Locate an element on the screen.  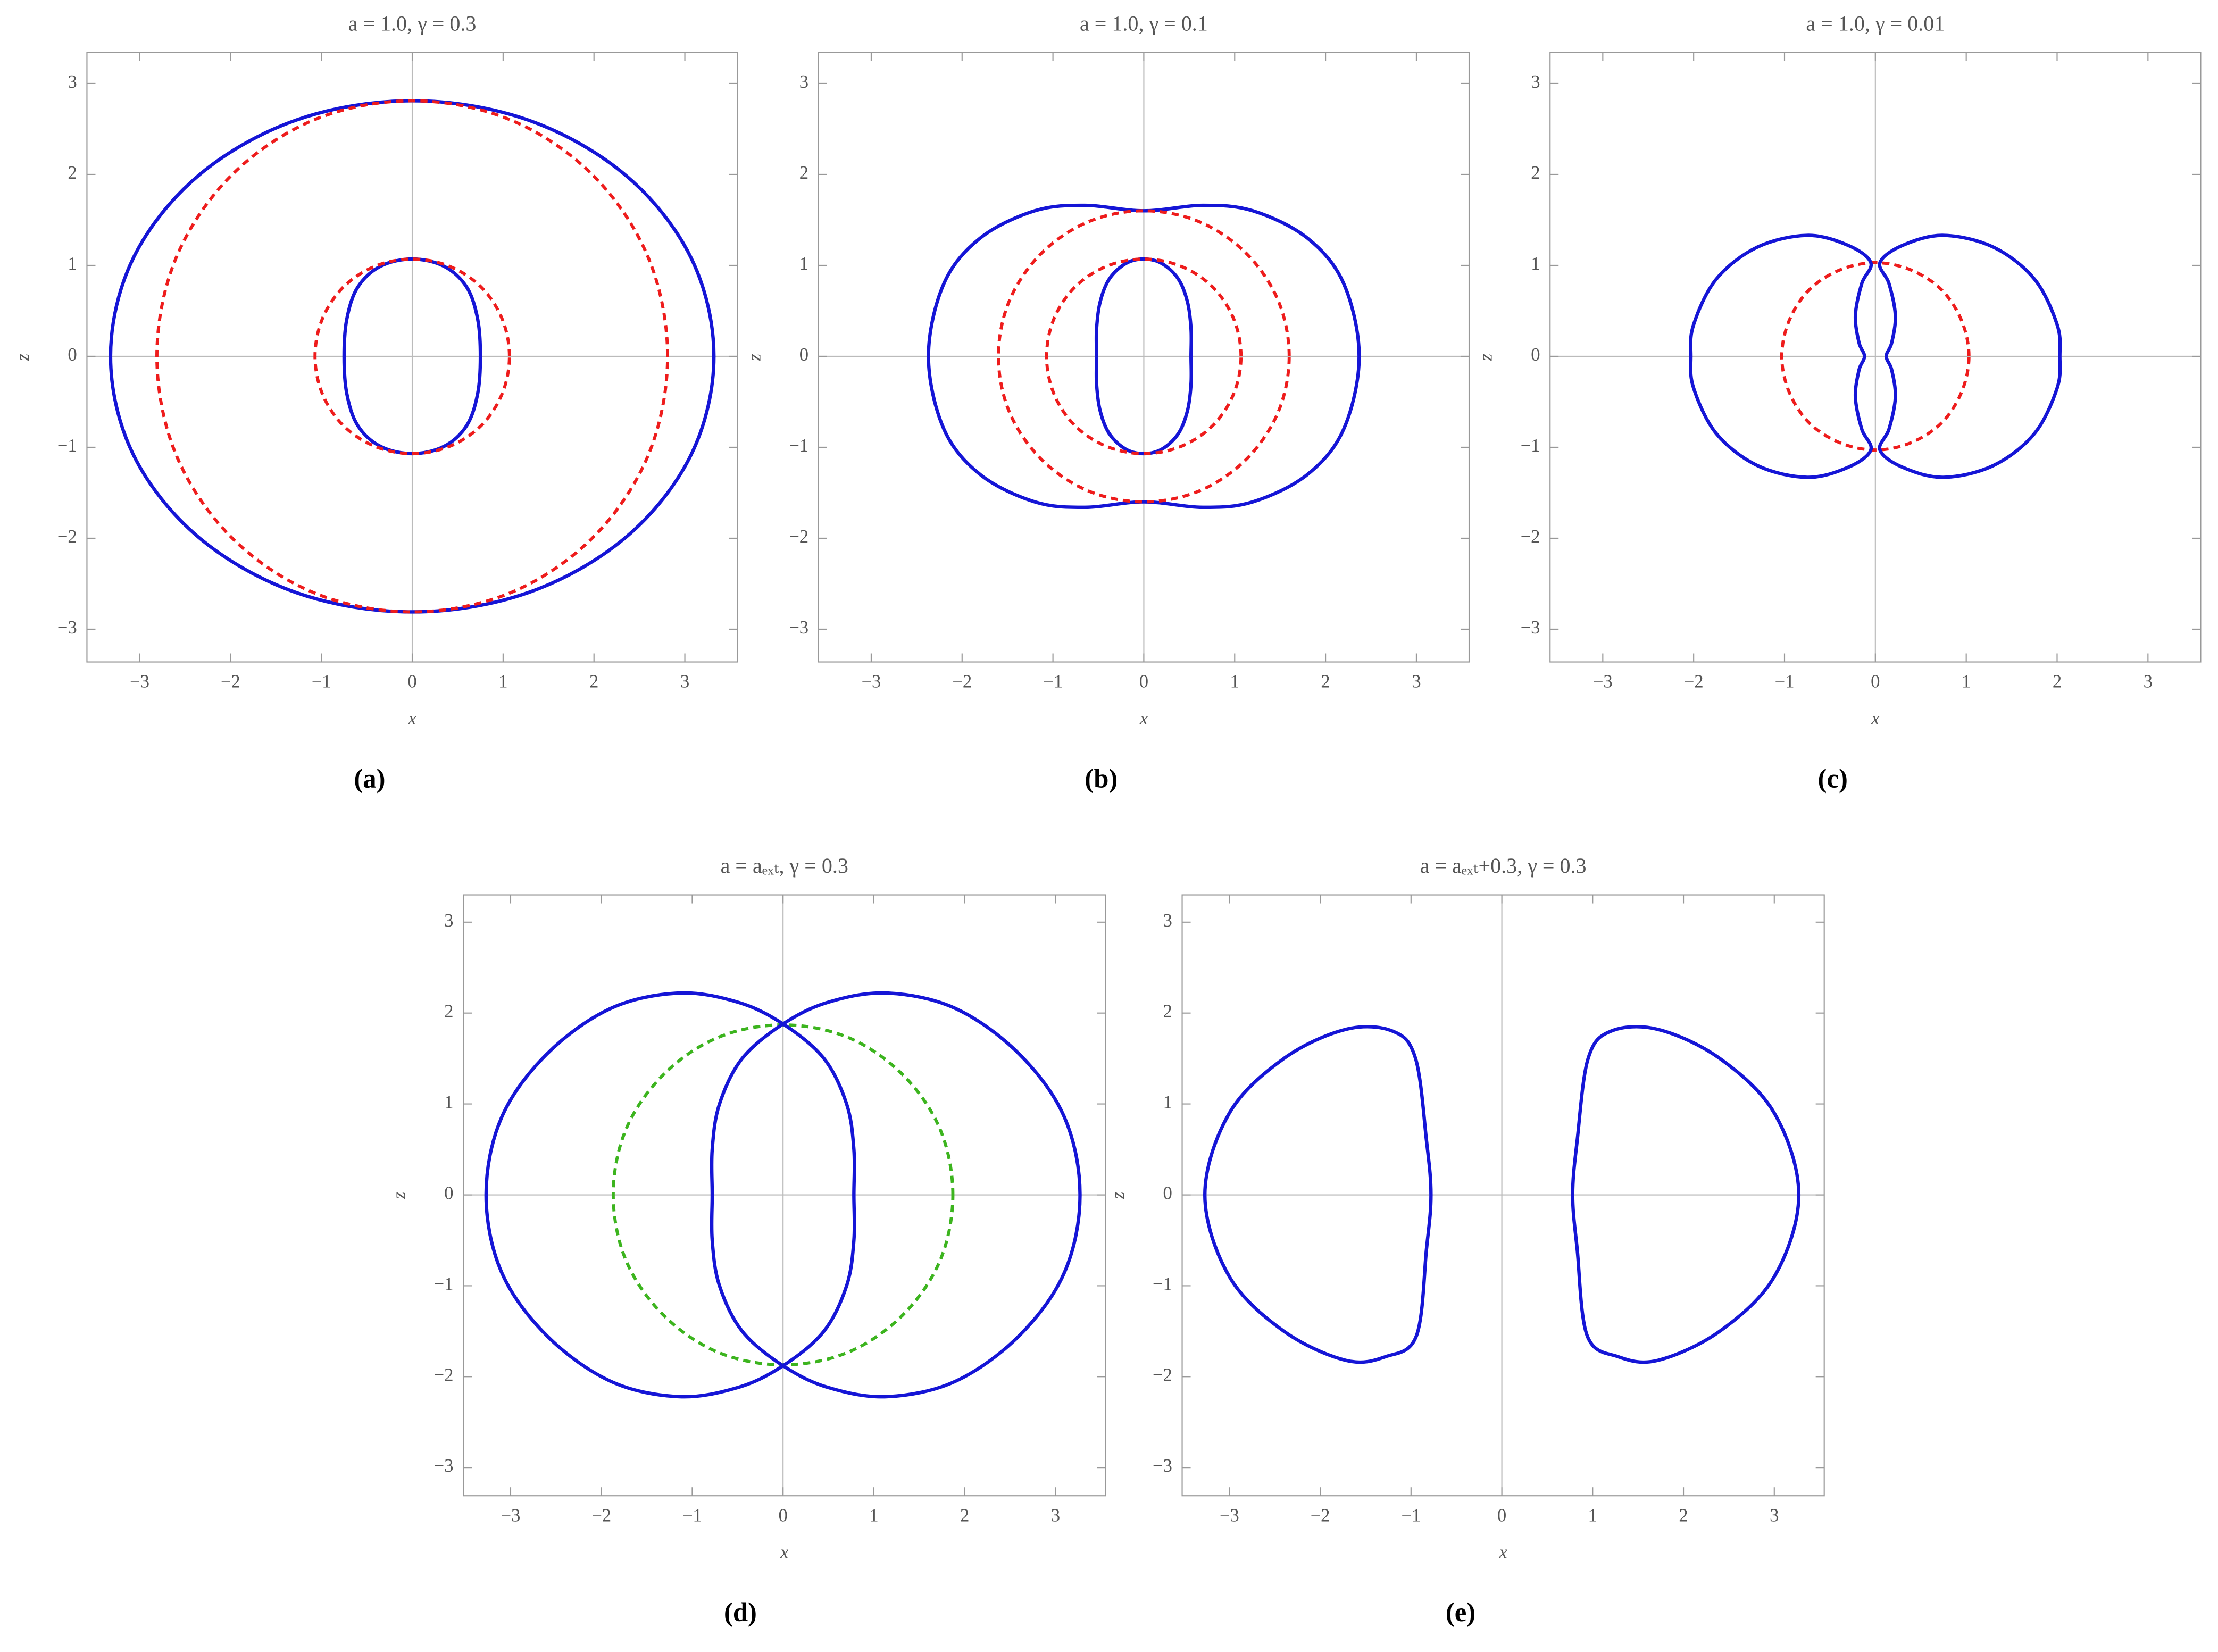
panel-title: a = aₑₓₜ+0.3, γ = 0.3 is located at coordinates (1503, 866).